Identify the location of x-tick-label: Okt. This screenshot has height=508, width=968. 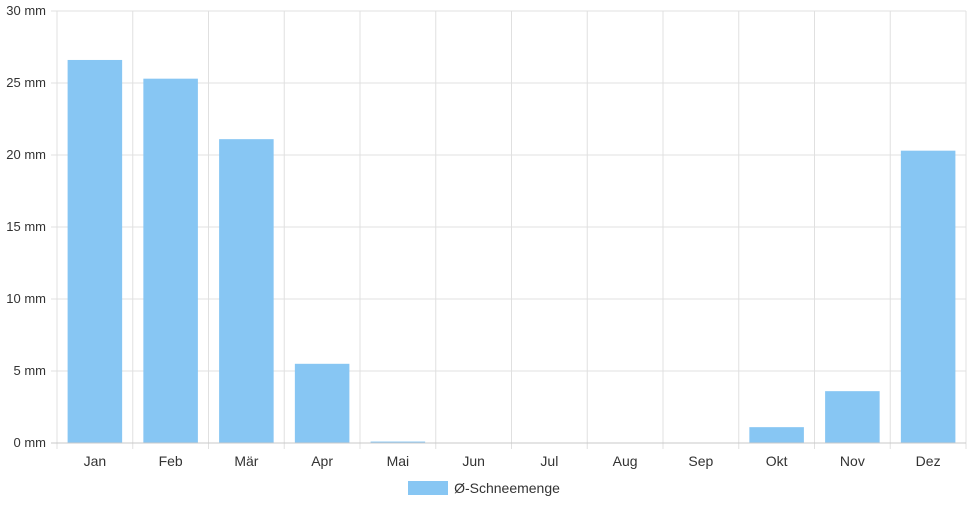
(777, 461).